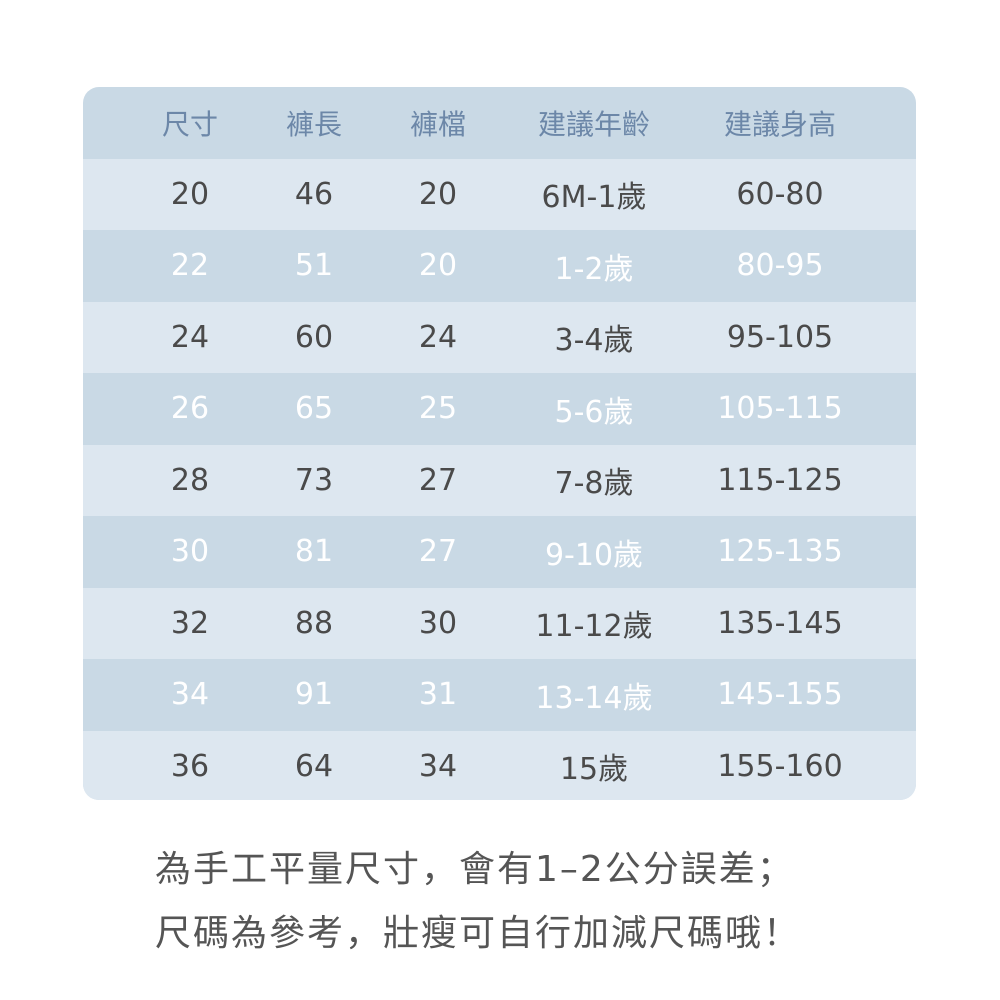 This screenshot has width=1000, height=1000. What do you see at coordinates (594, 198) in the screenshot?
I see `cell-age: 6M-1歲` at bounding box center [594, 198].